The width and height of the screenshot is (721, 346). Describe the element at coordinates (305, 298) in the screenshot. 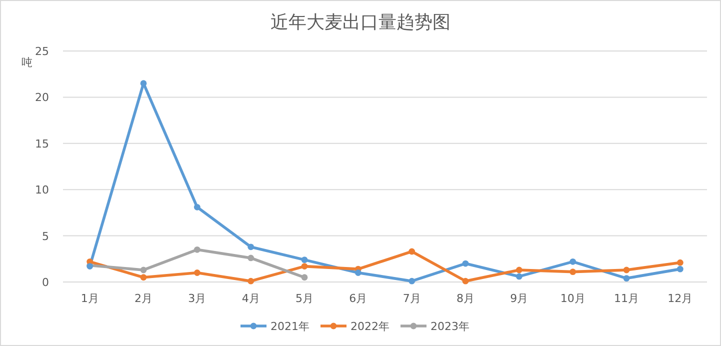

I see `x-tick-label: 5月` at that location.